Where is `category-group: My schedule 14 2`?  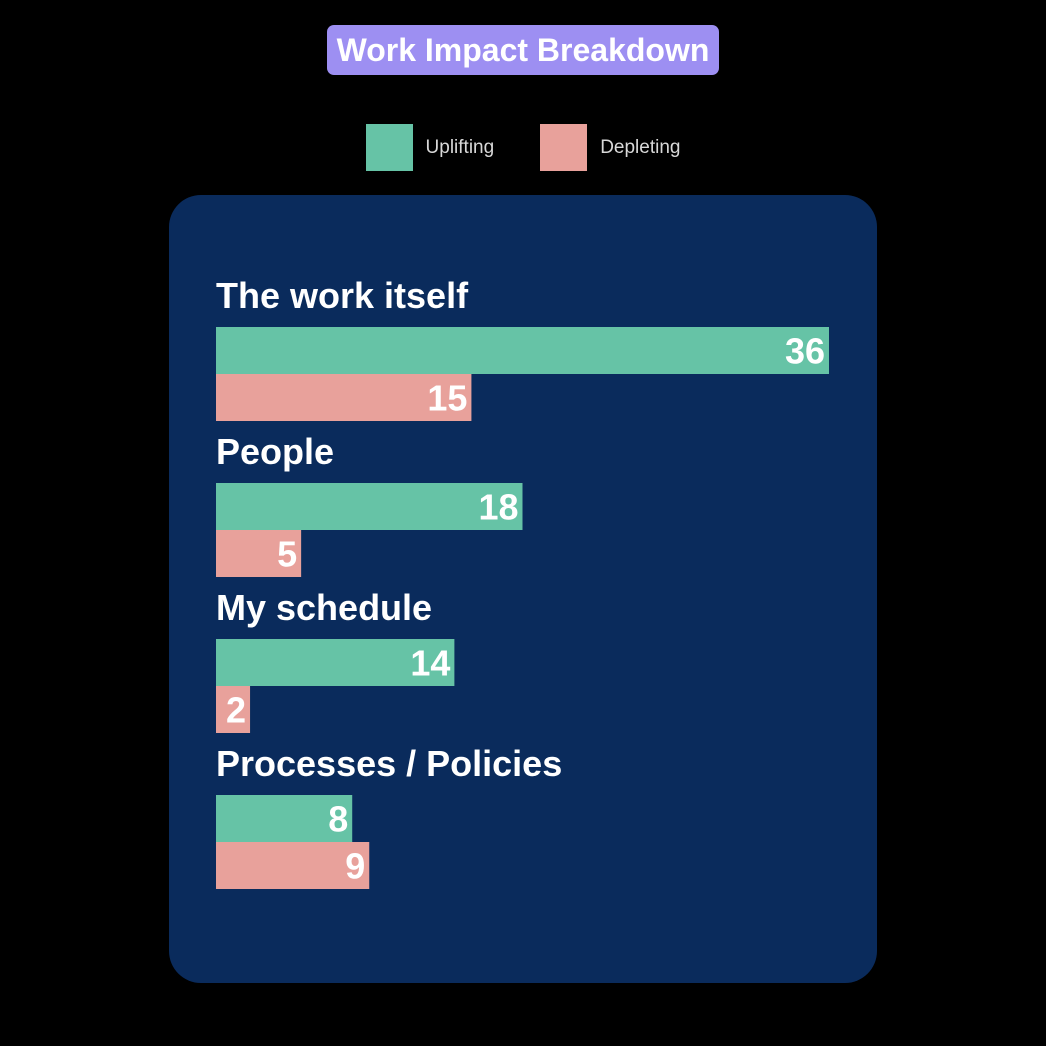
category-group: My schedule 14 2 is located at coordinates (335, 660).